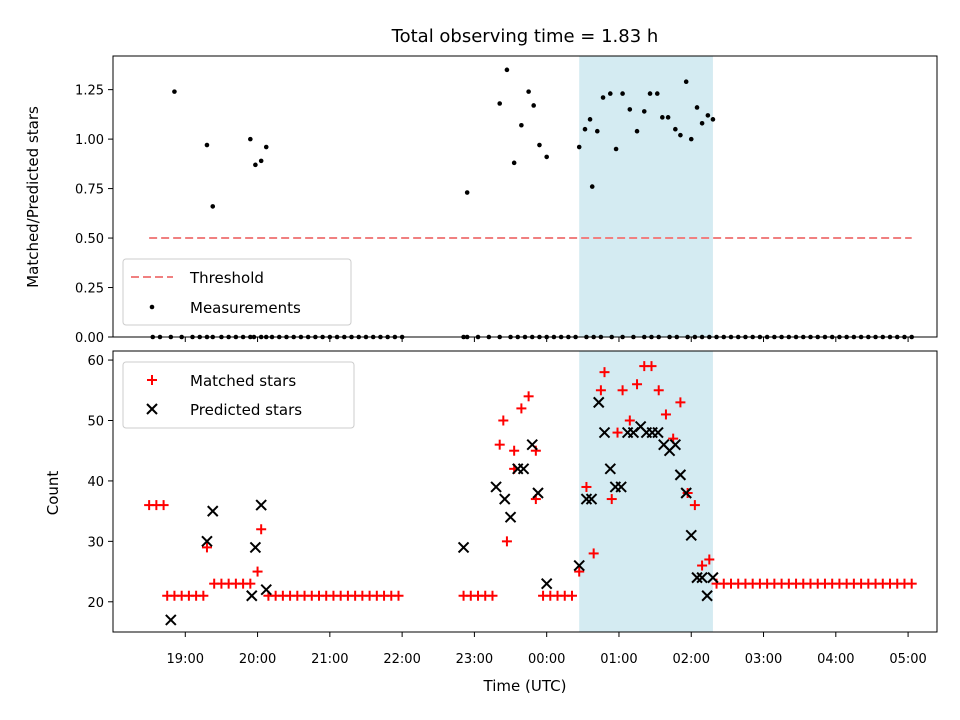  I want to click on x-tick-label: 05:00, so click(907, 659).